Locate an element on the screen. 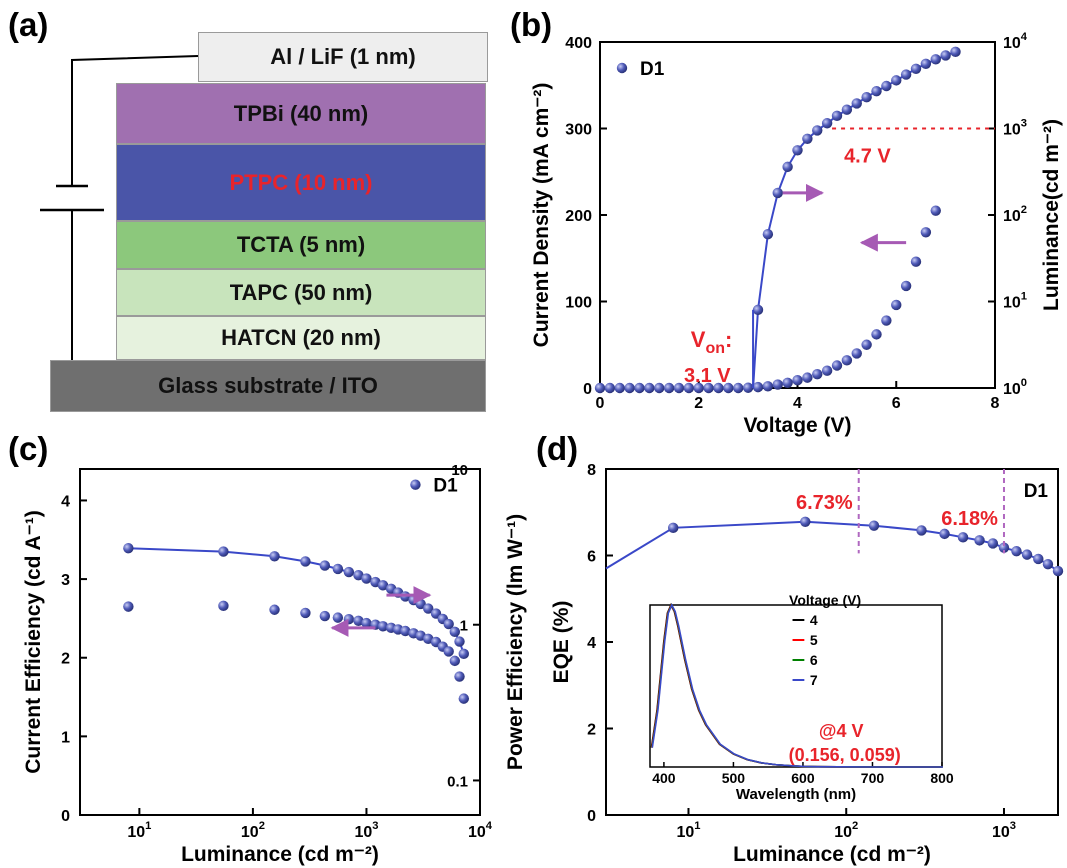 This screenshot has width=1067, height=868. layer-label: Al / LiF (1 nm) is located at coordinates (343, 56).